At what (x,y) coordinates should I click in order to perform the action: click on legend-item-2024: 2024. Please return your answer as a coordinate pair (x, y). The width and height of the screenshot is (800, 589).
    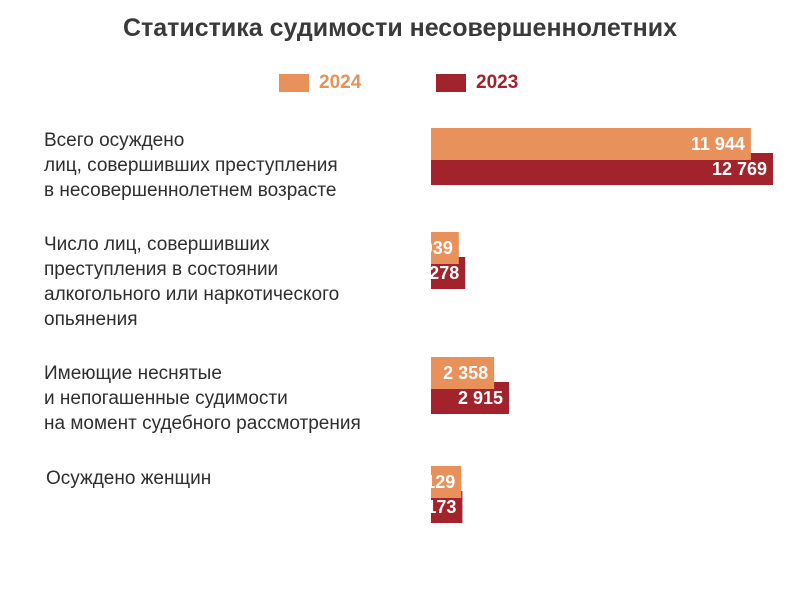
    Looking at the image, I should click on (320, 83).